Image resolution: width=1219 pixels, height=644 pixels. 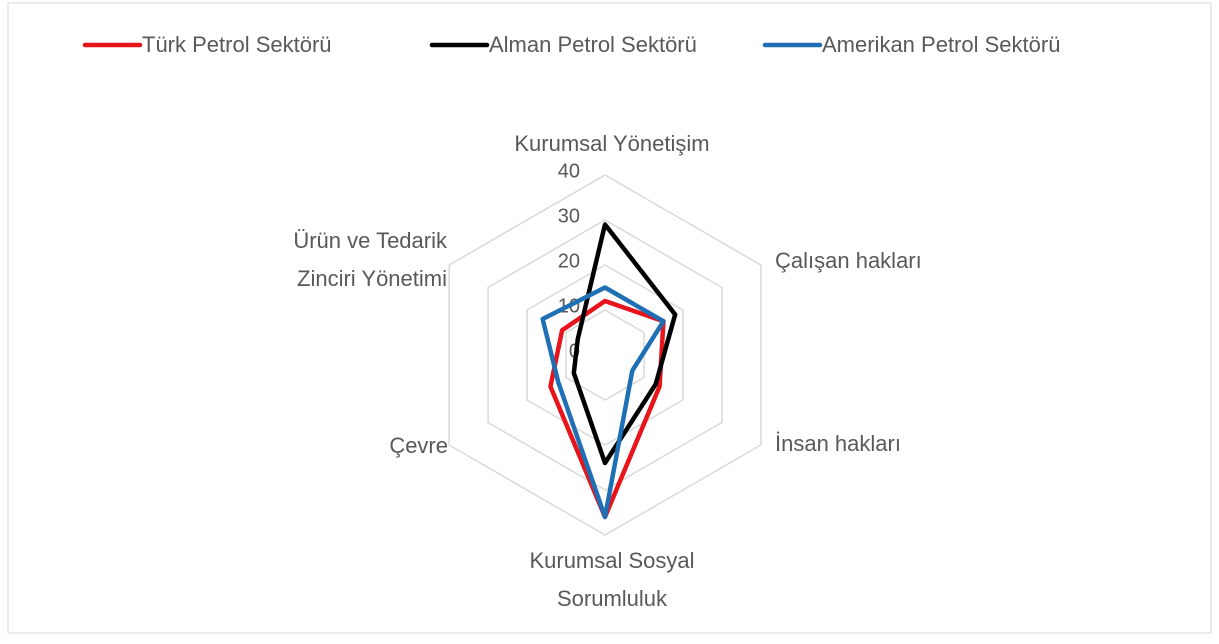 I want to click on legend-label: Alman Petrol Sektörü, so click(x=593, y=44).